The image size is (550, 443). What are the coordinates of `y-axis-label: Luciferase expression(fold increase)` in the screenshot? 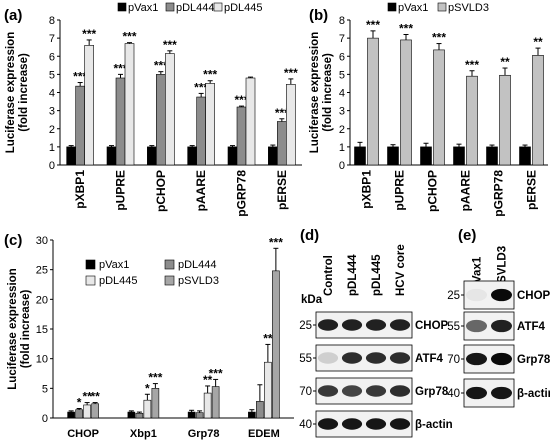 It's located at (19, 328).